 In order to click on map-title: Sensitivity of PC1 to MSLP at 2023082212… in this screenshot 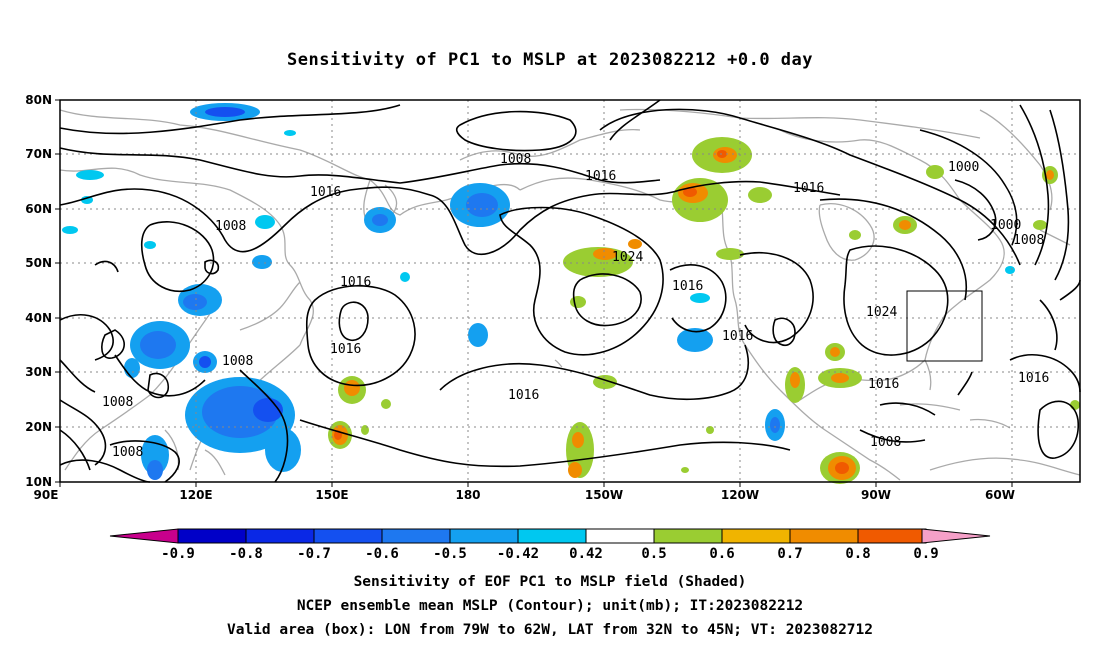, I will do `click(549, 60)`.